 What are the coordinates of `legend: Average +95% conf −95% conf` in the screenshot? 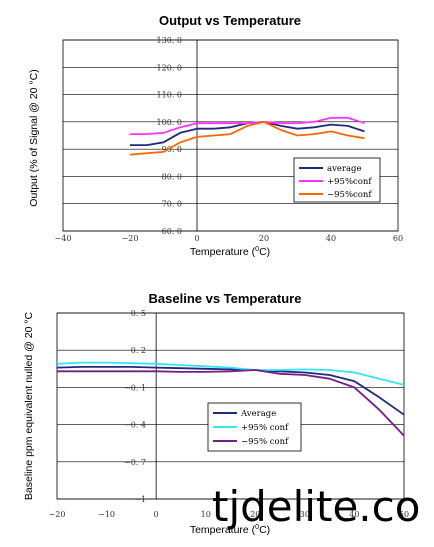 It's located at (254, 427).